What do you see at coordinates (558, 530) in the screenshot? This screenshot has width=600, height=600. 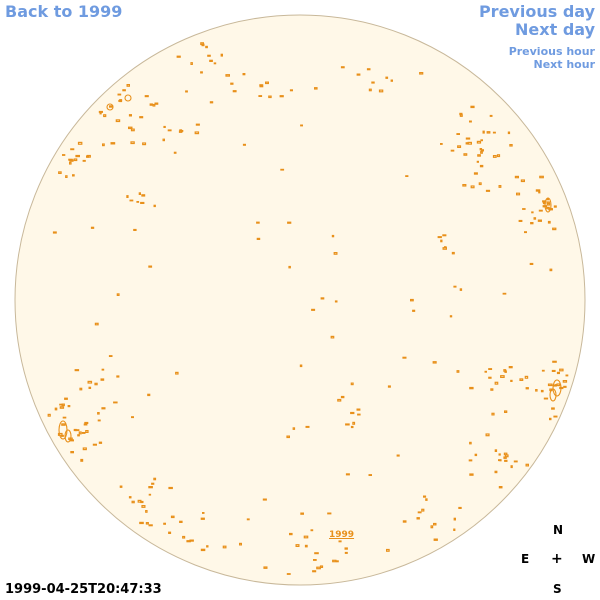 I see `compass-north: N` at bounding box center [558, 530].